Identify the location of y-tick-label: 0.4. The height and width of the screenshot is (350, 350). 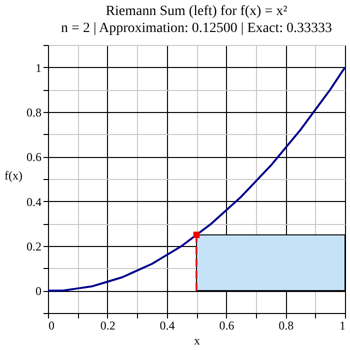
(34, 201).